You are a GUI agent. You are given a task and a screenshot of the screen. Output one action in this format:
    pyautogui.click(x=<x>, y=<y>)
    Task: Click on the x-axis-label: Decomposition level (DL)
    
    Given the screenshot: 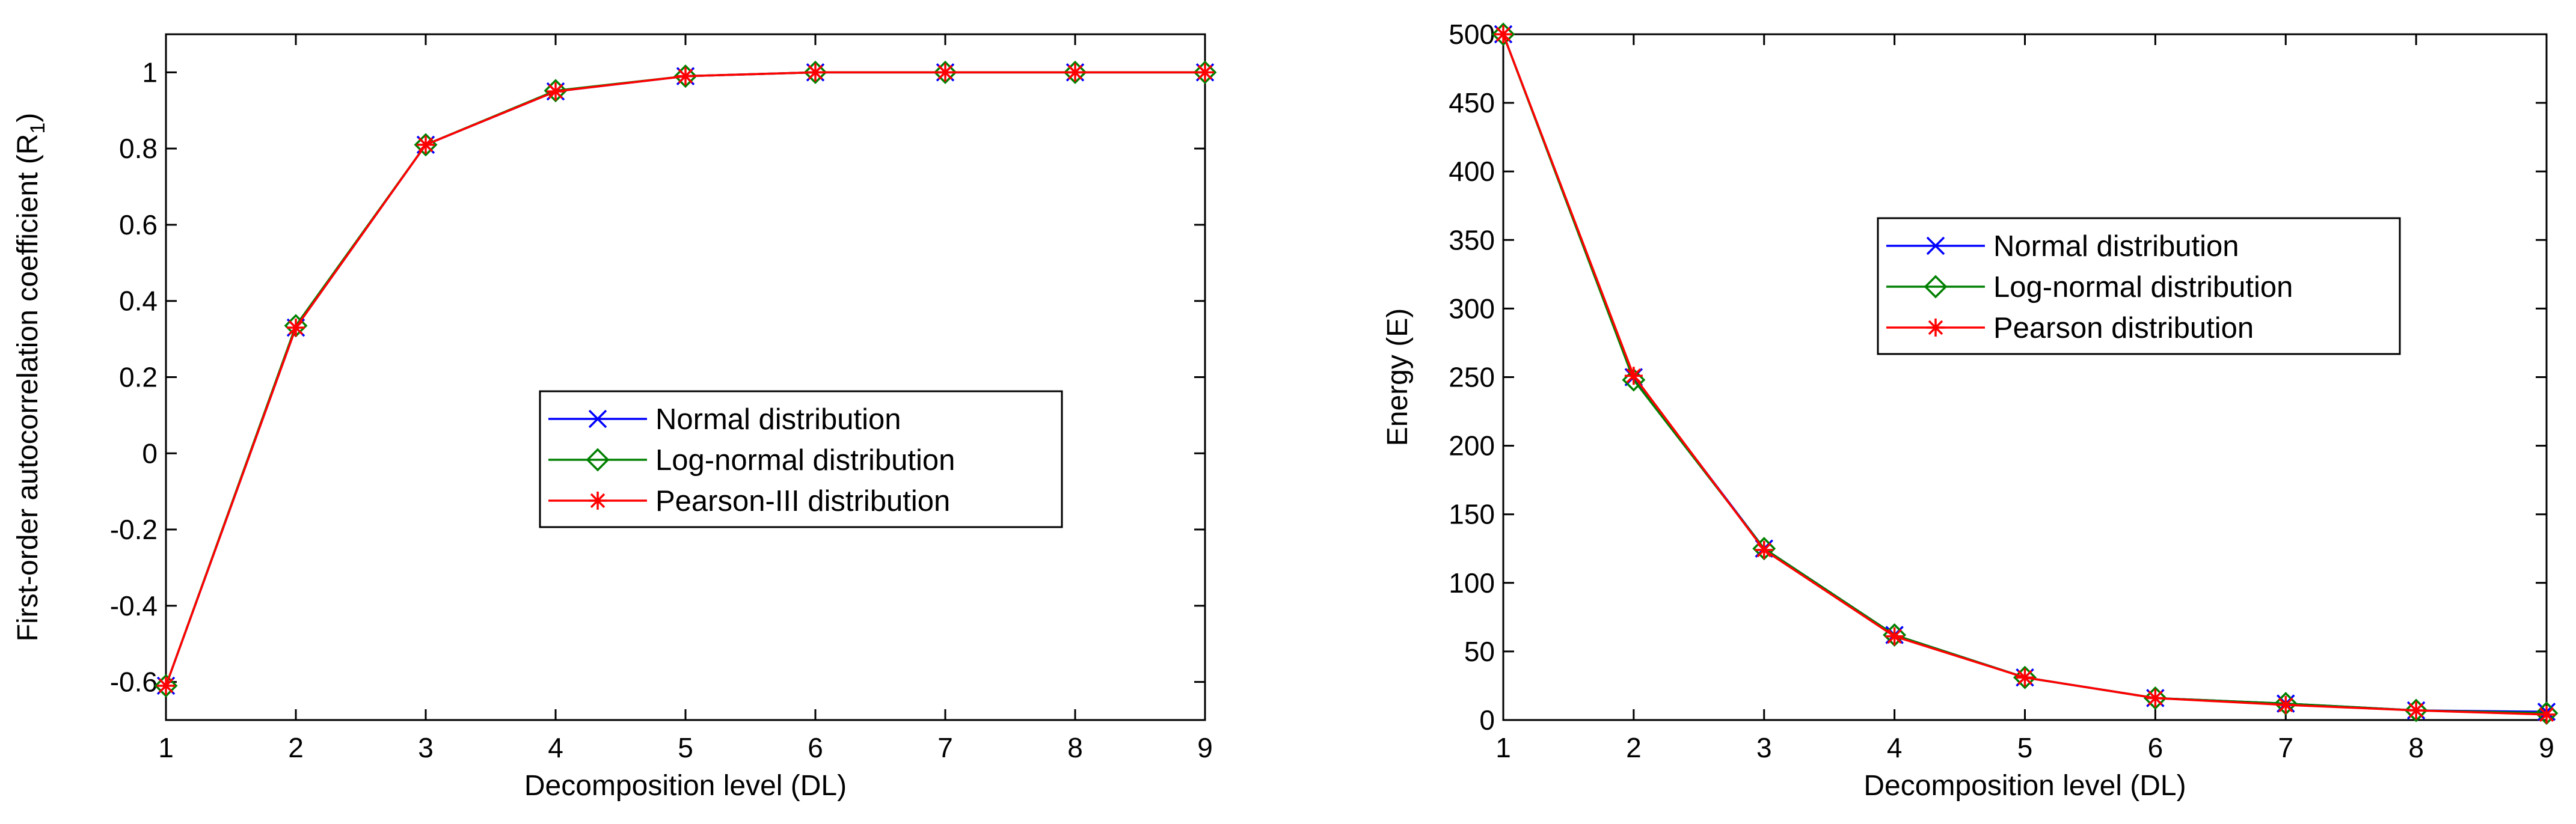 What is the action you would take?
    pyautogui.click(x=2024, y=786)
    